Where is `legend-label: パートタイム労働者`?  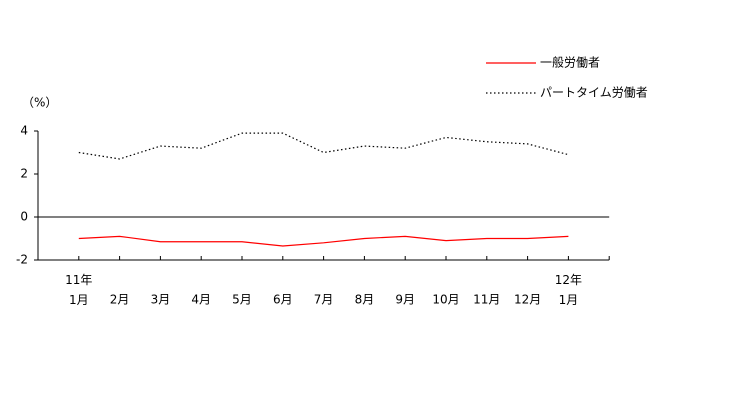 legend-label: パートタイム労働者 is located at coordinates (594, 93).